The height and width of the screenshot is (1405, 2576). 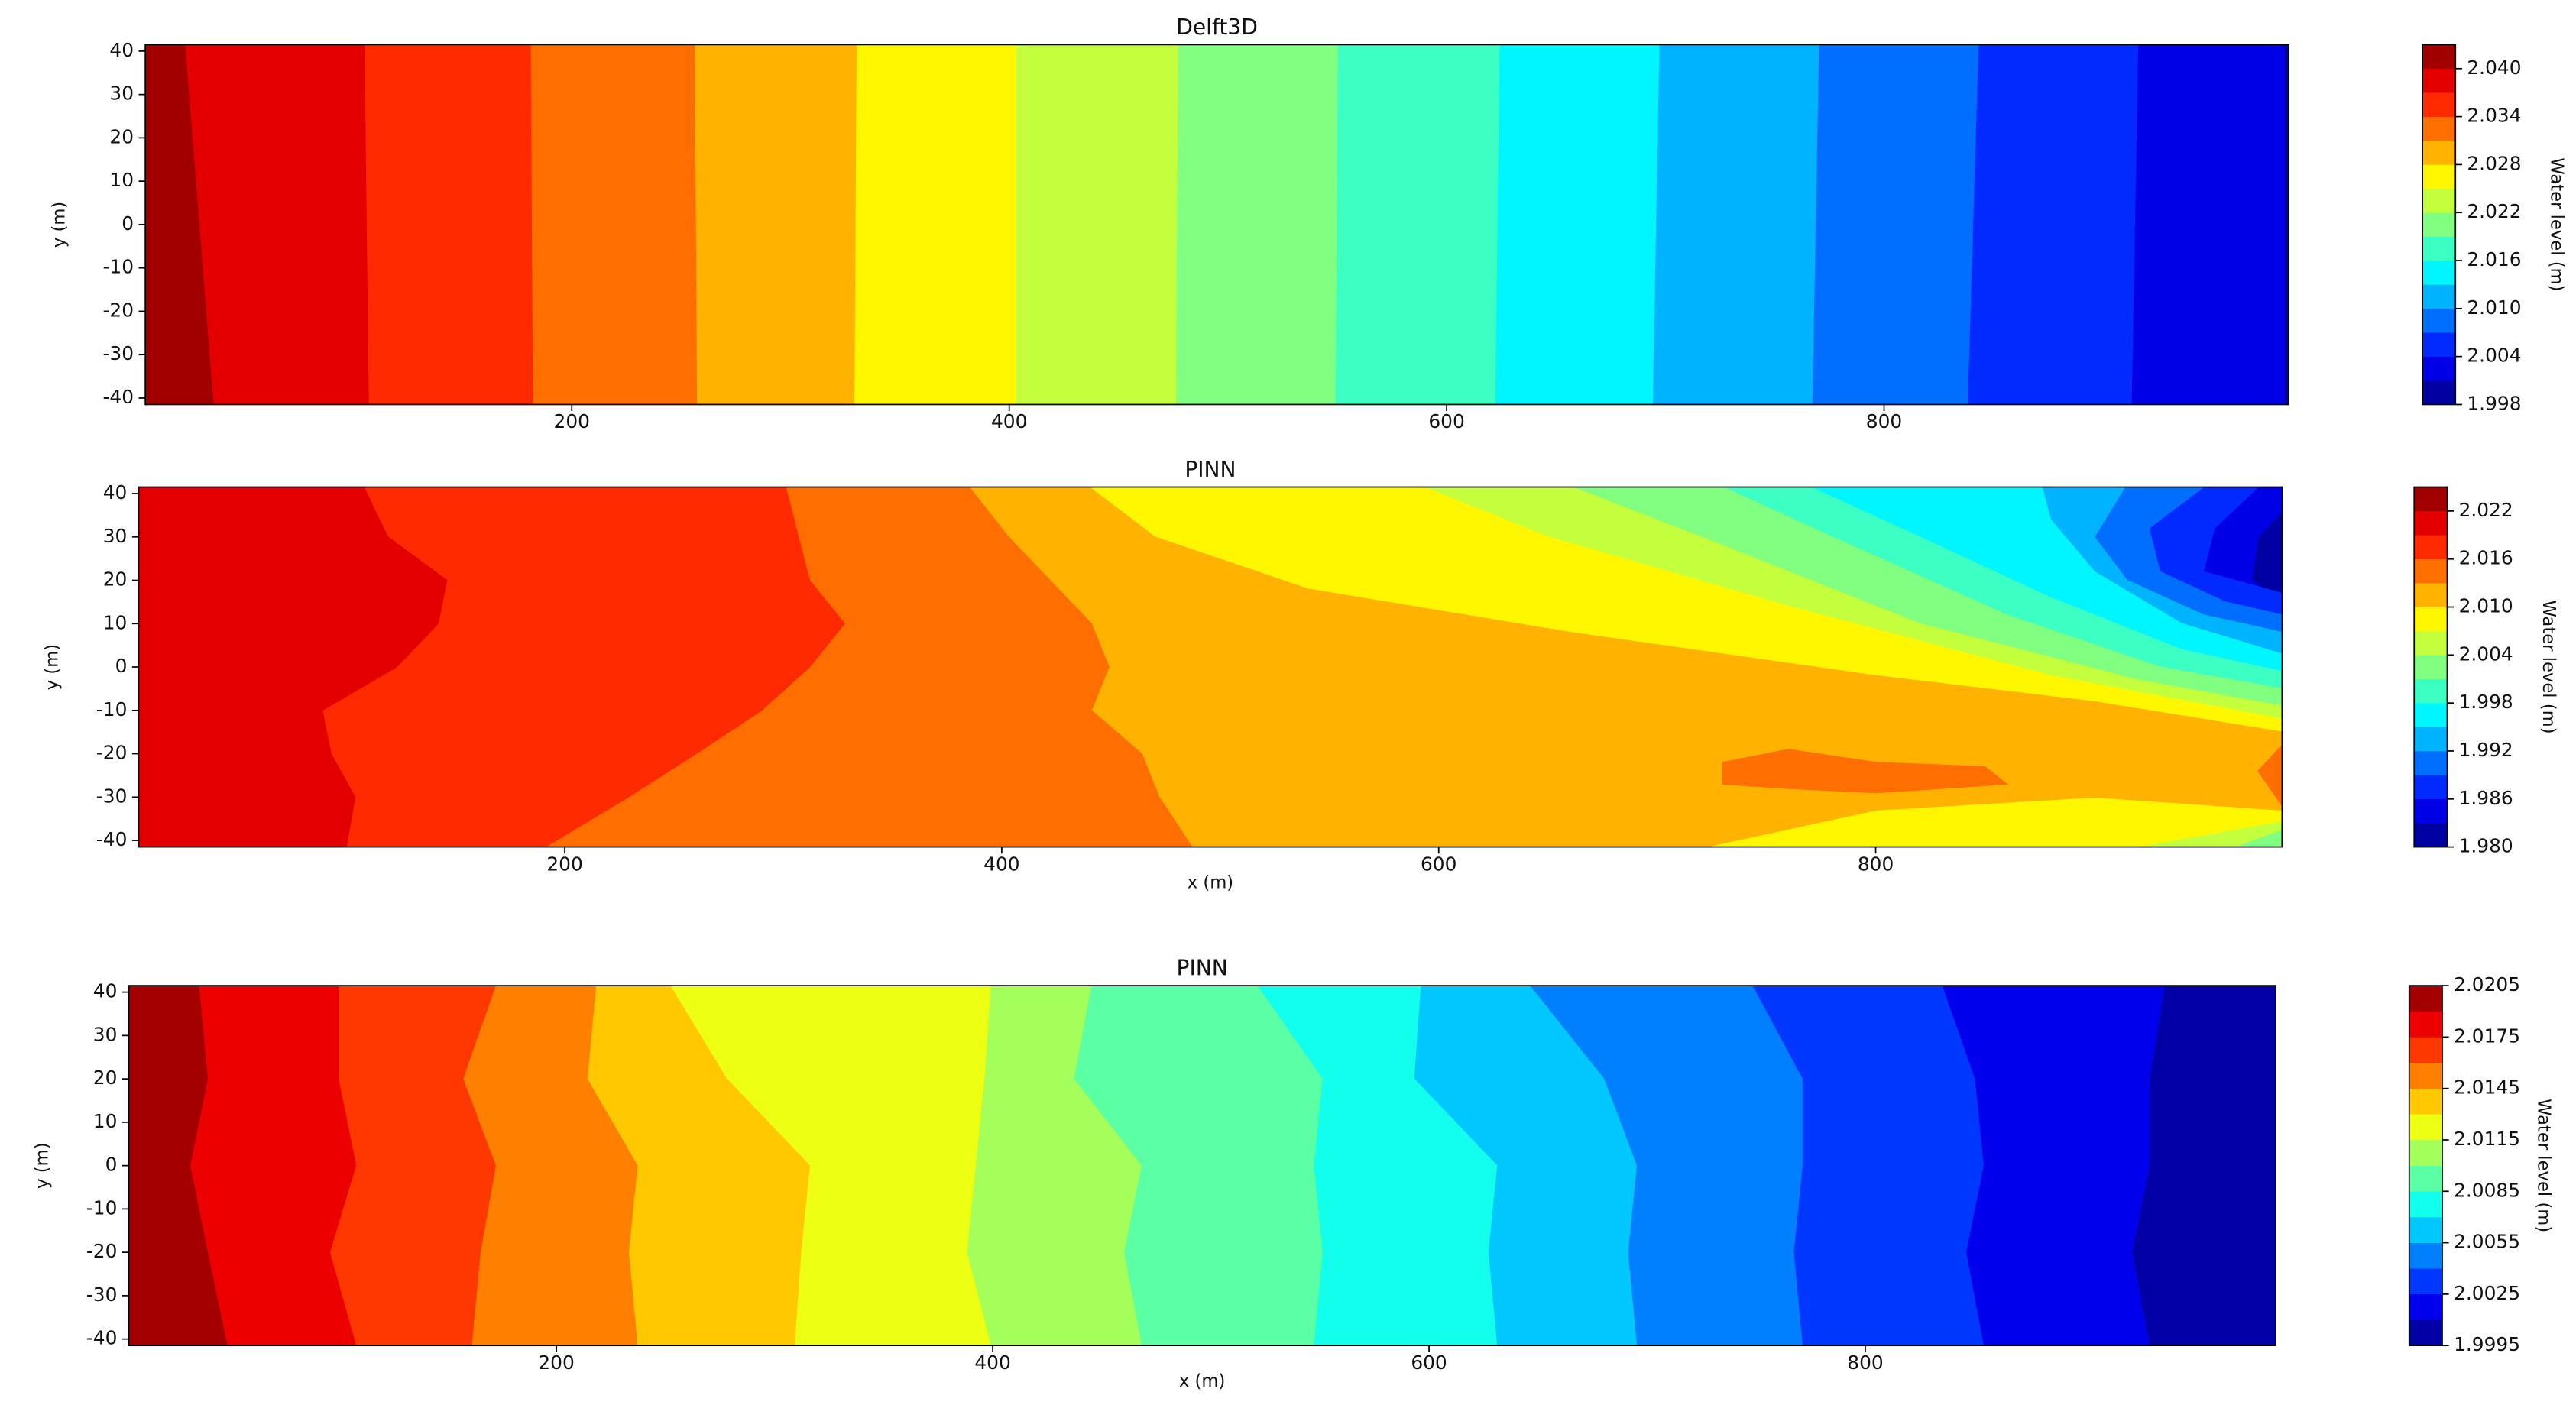 What do you see at coordinates (2487, 1344) in the screenshot?
I see `colorbar-tick-label: 1.9995` at bounding box center [2487, 1344].